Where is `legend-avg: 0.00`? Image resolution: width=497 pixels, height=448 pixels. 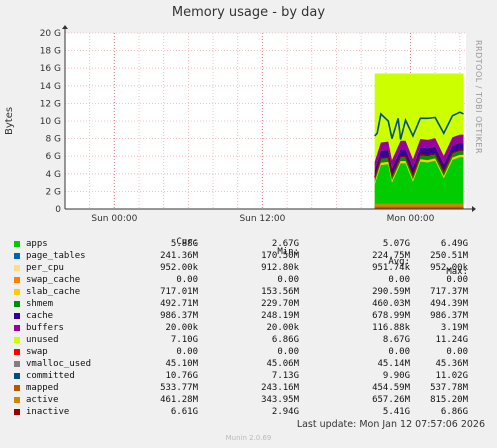 legend-avg: 0.00 is located at coordinates (399, 280).